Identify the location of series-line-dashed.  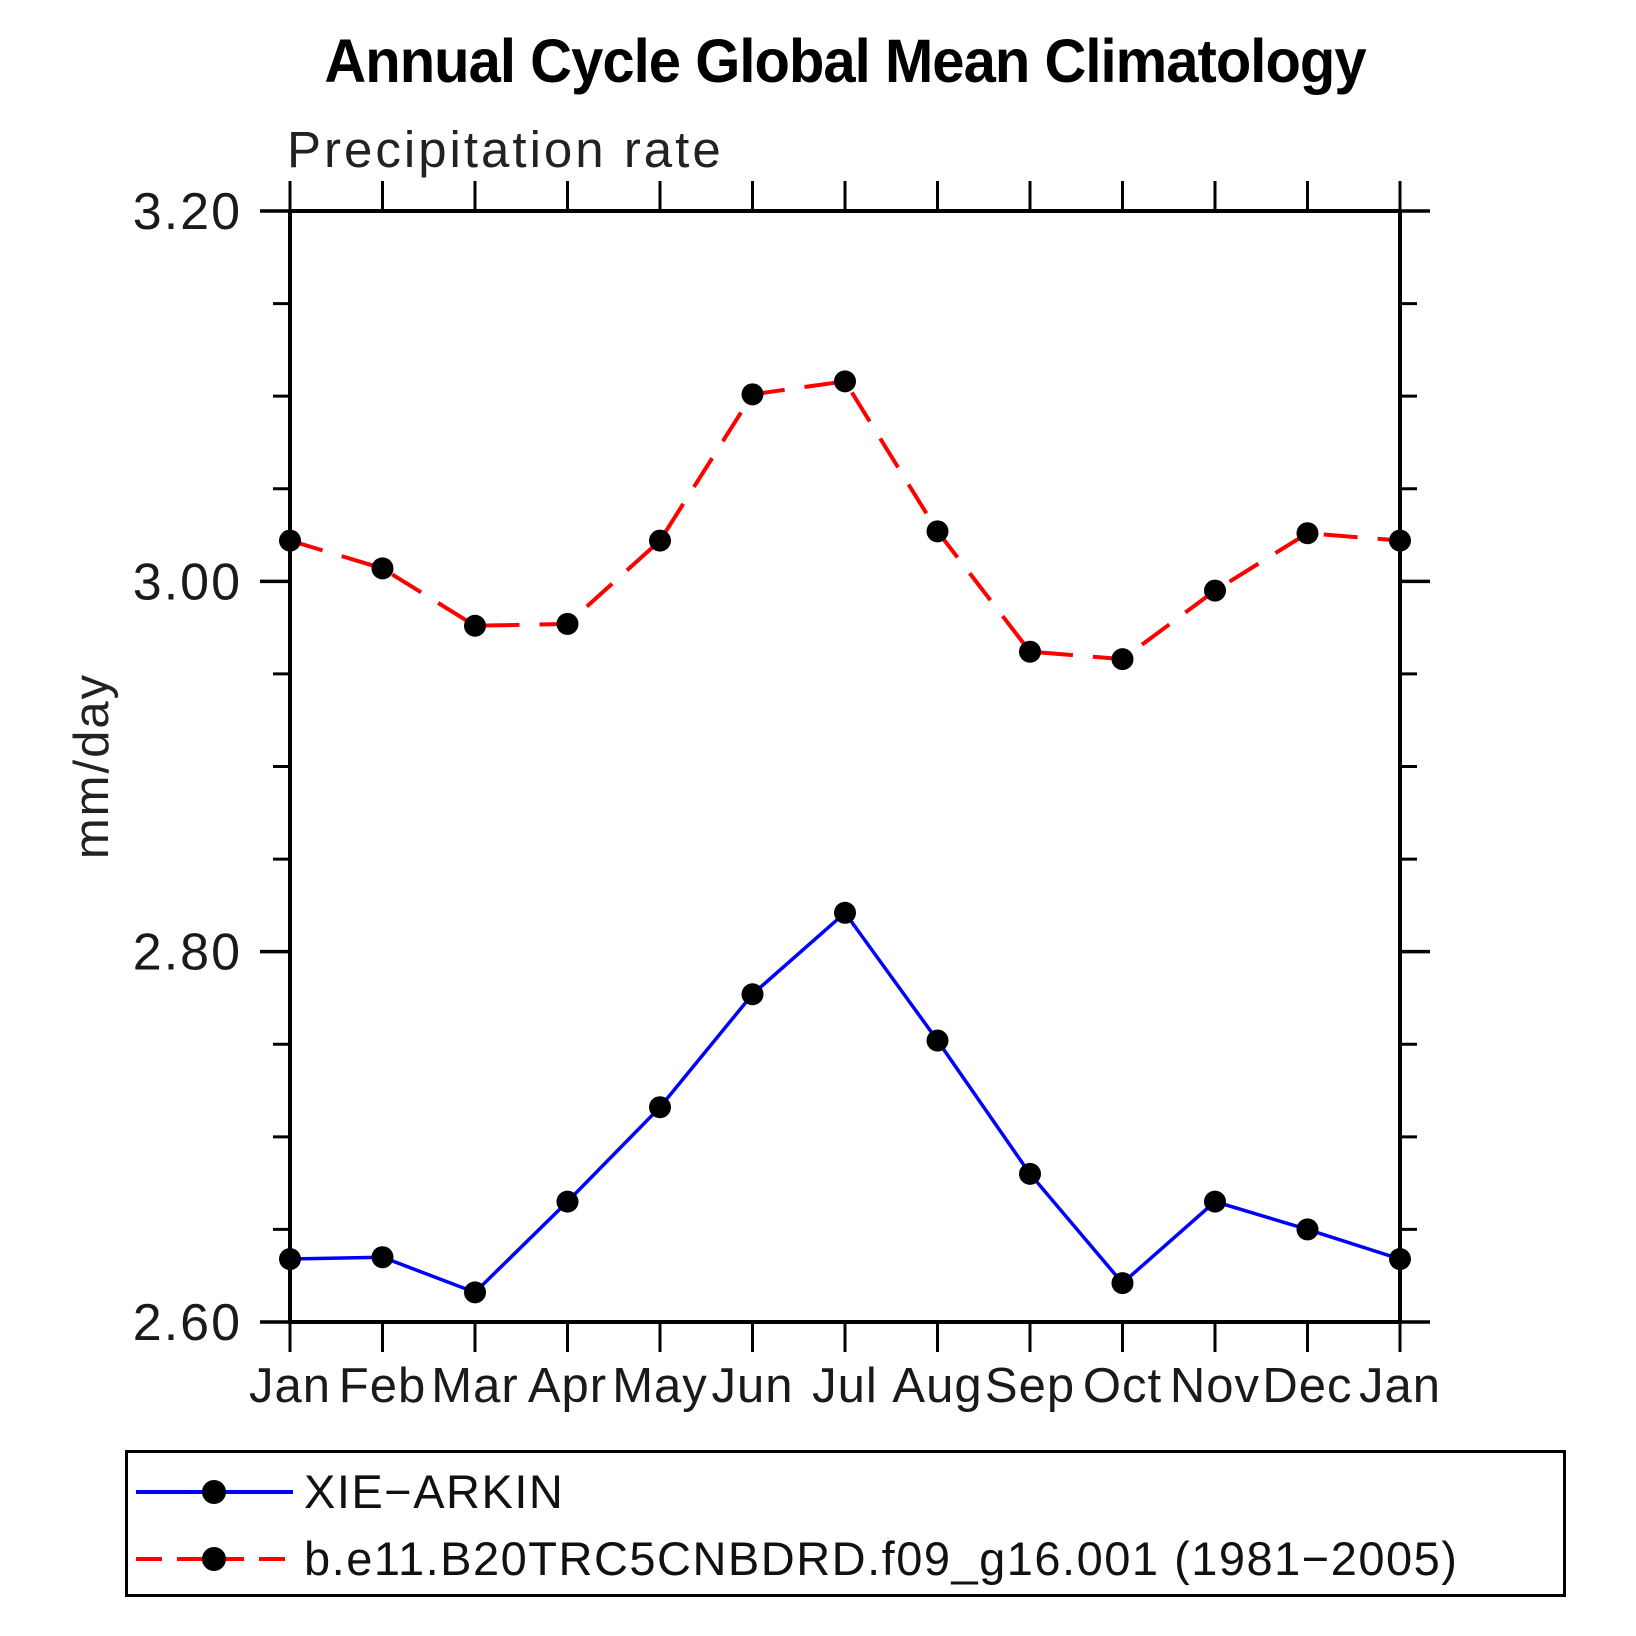
(845, 520).